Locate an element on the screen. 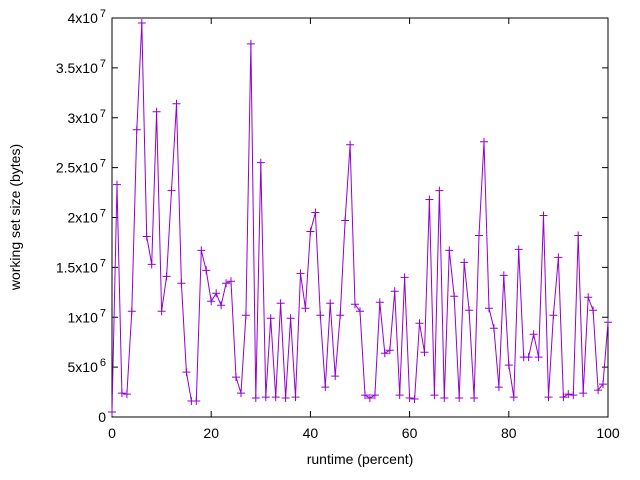 The image size is (640, 480). y-axis-title: working set size (bytes) is located at coordinates (15, 217).